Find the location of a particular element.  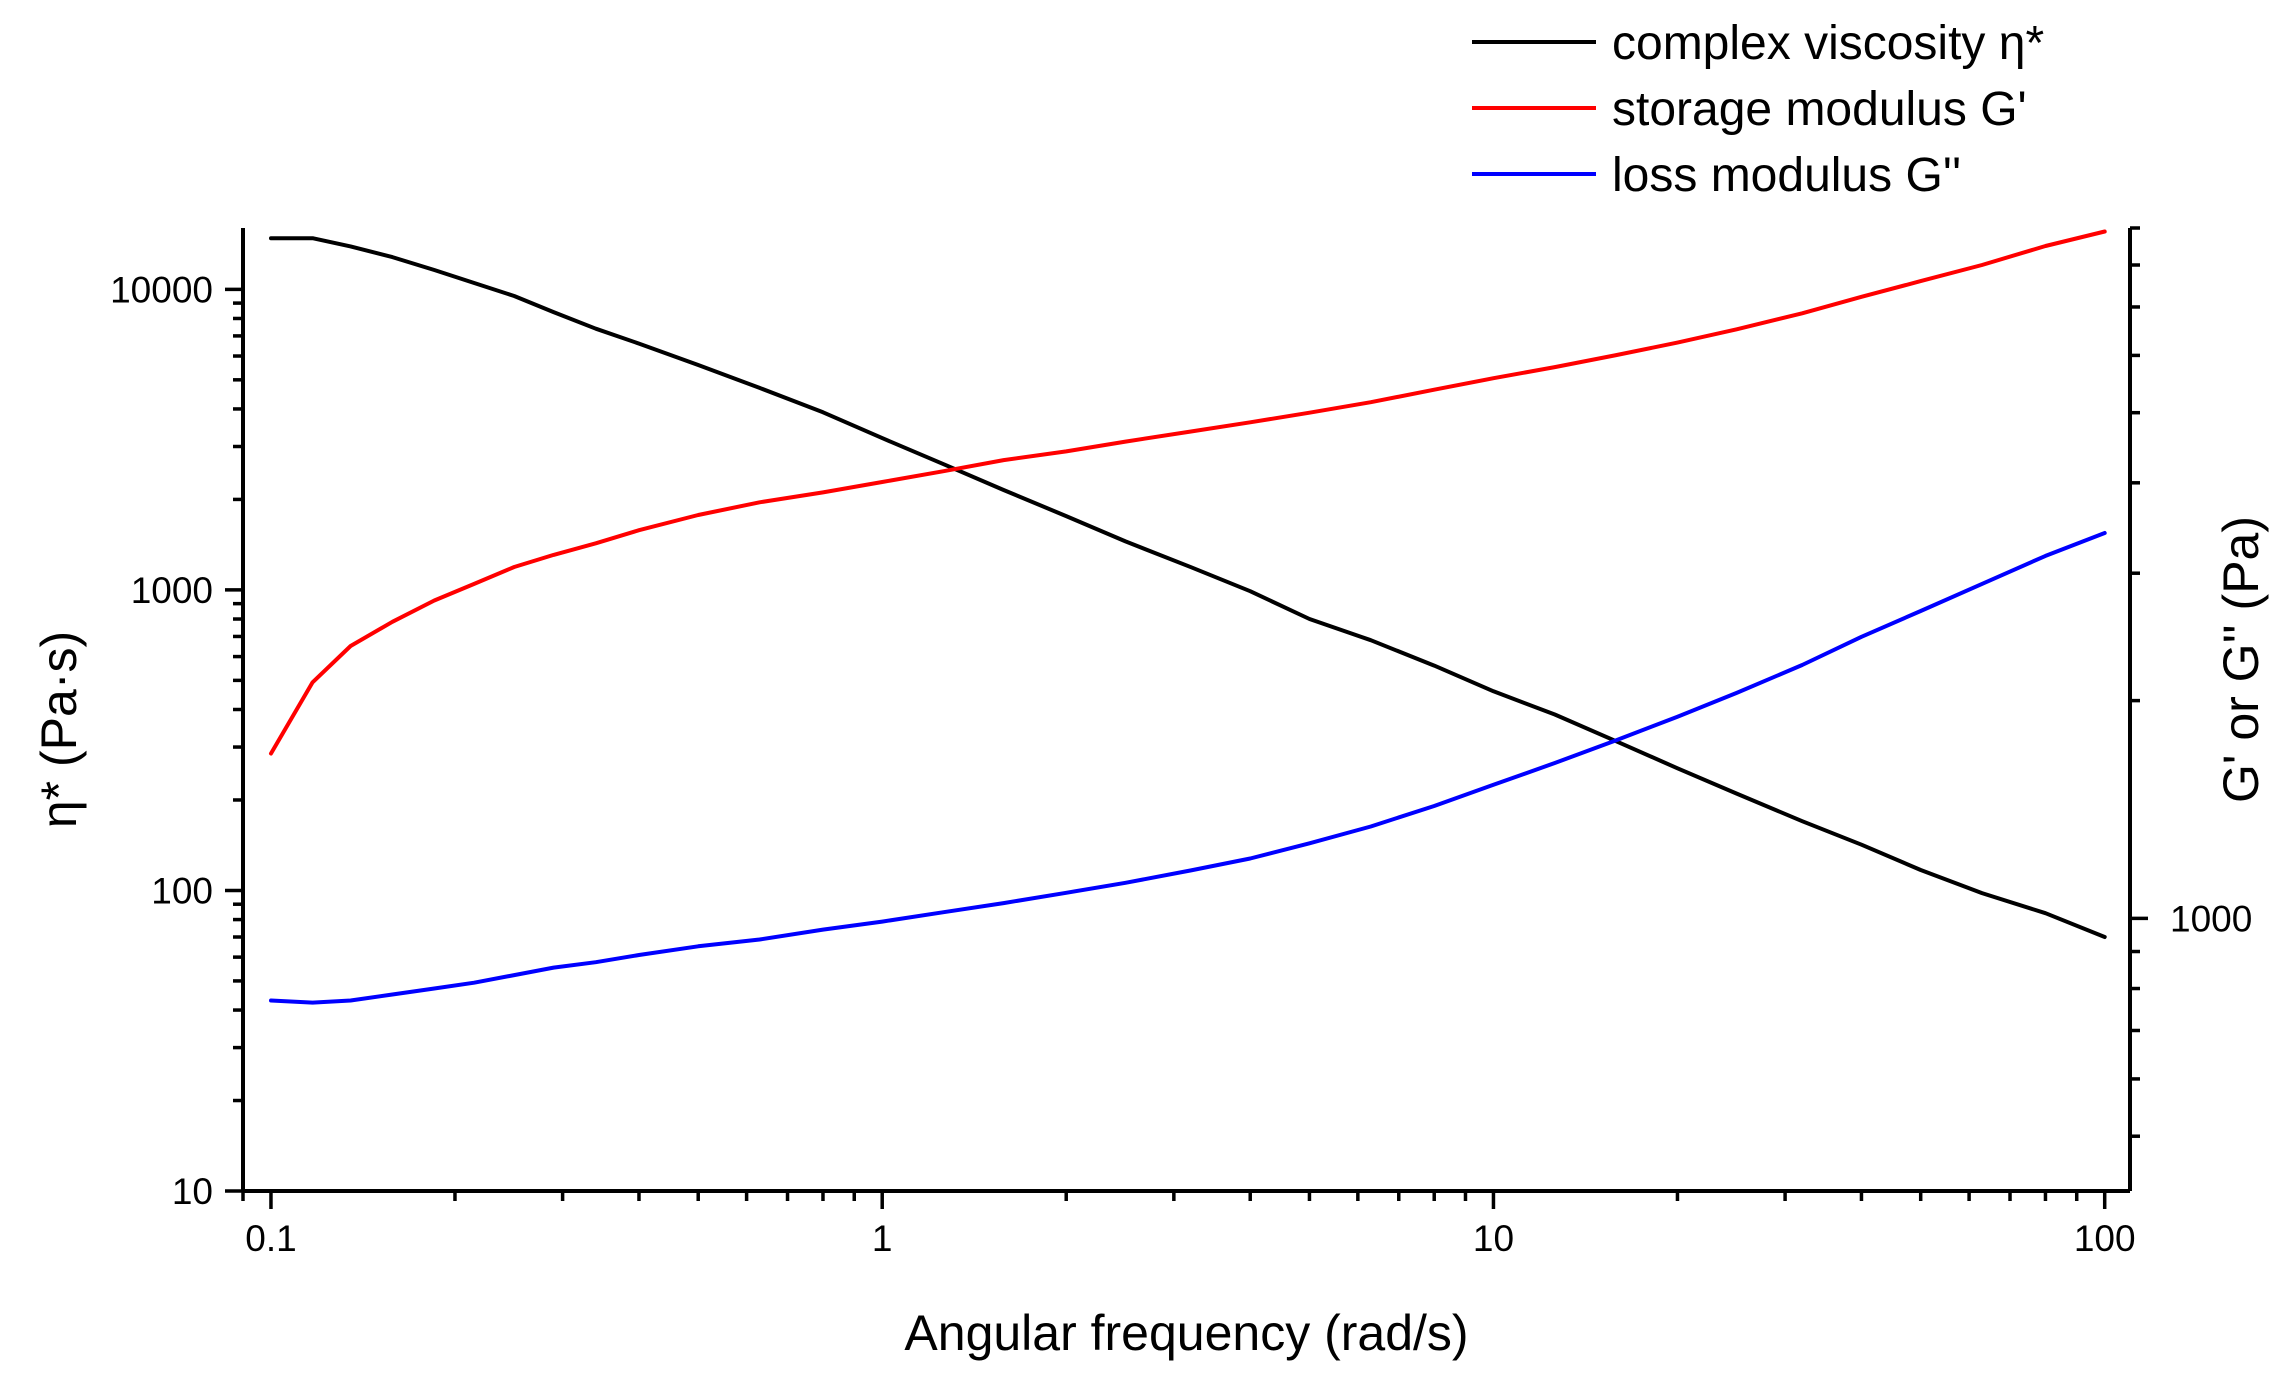

legend-label-1: storage modulus G' is located at coordinates (1819, 109).